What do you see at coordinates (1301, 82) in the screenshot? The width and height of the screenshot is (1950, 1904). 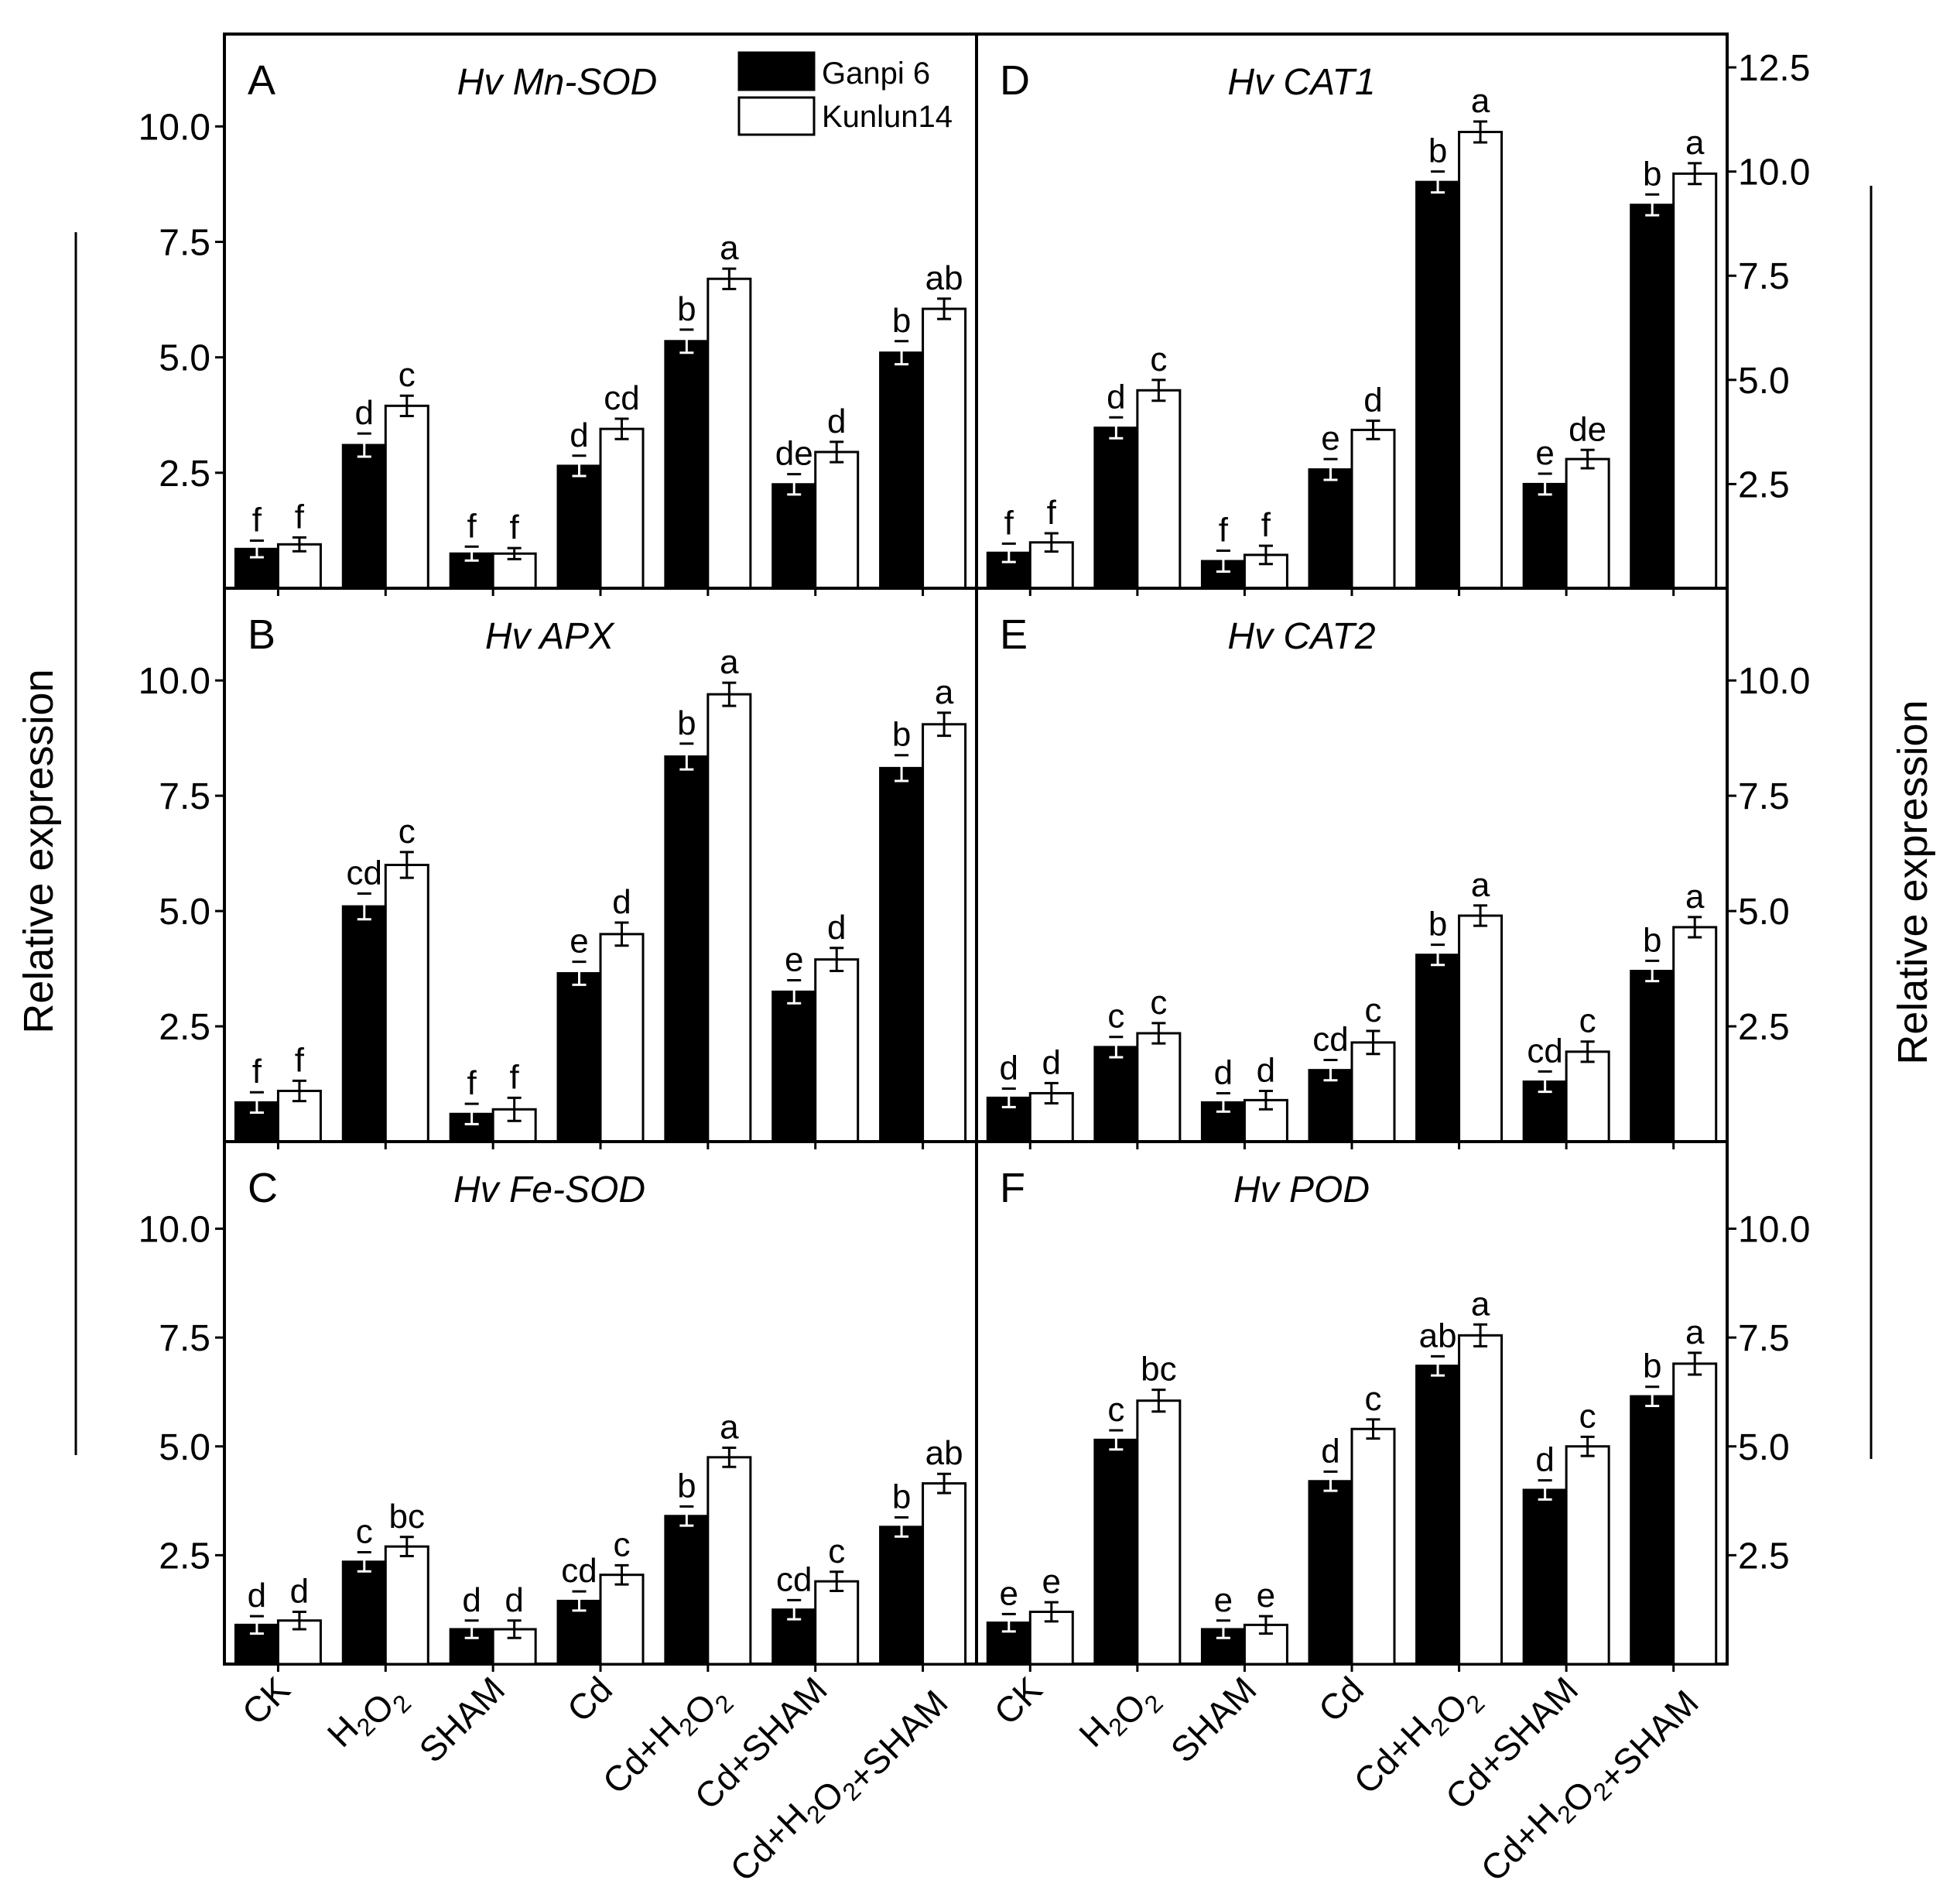 I see `panel-title: Hv CAT1` at bounding box center [1301, 82].